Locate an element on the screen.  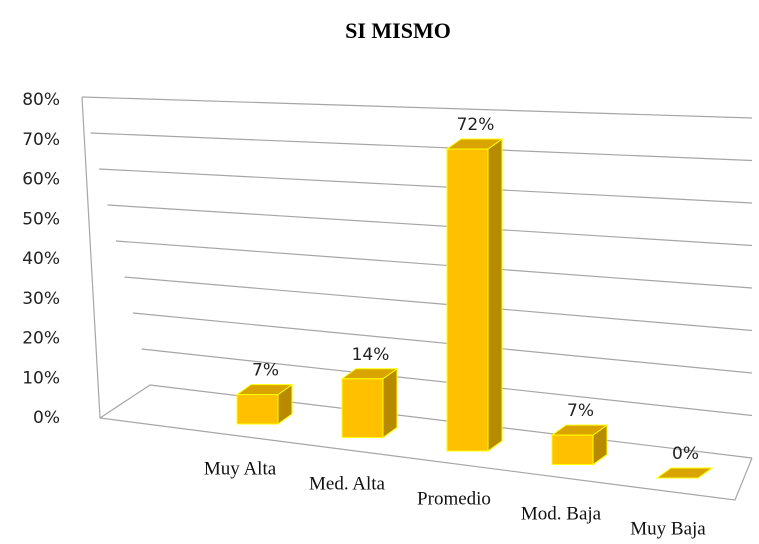
x-tick-label: Mod. Baja is located at coordinates (561, 513).